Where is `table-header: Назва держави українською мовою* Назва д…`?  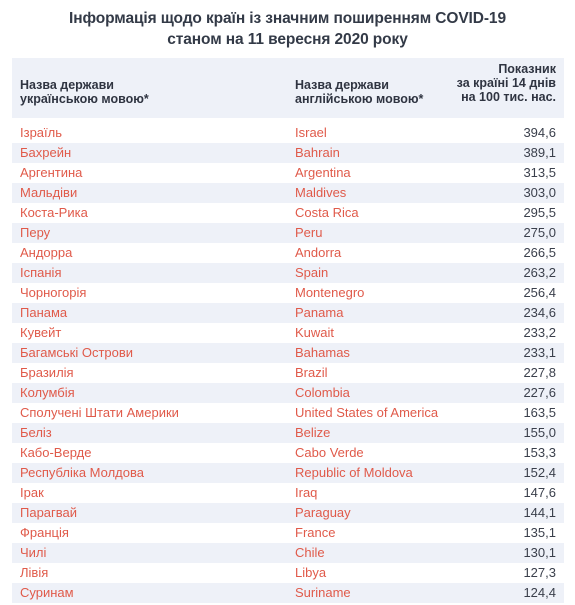
table-header: Назва держави українською мовою* Назва д… is located at coordinates (288, 88).